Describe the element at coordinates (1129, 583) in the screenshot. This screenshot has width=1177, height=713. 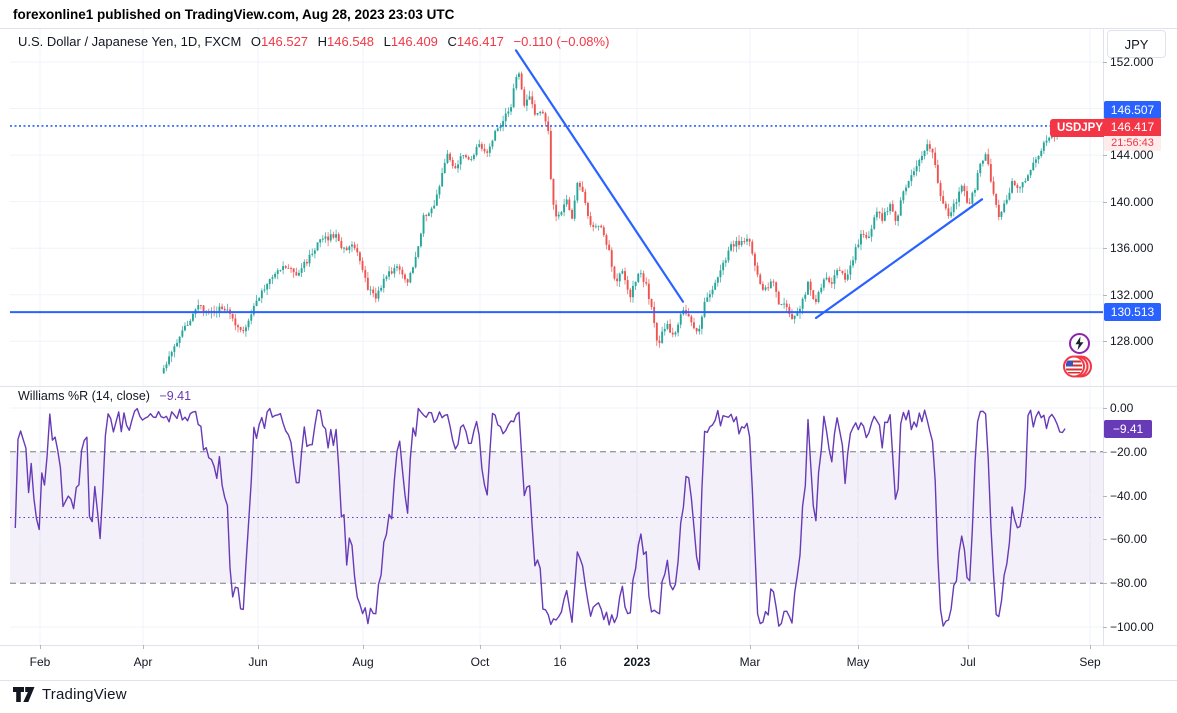
I see `wr-axis-label: −80.00` at that location.